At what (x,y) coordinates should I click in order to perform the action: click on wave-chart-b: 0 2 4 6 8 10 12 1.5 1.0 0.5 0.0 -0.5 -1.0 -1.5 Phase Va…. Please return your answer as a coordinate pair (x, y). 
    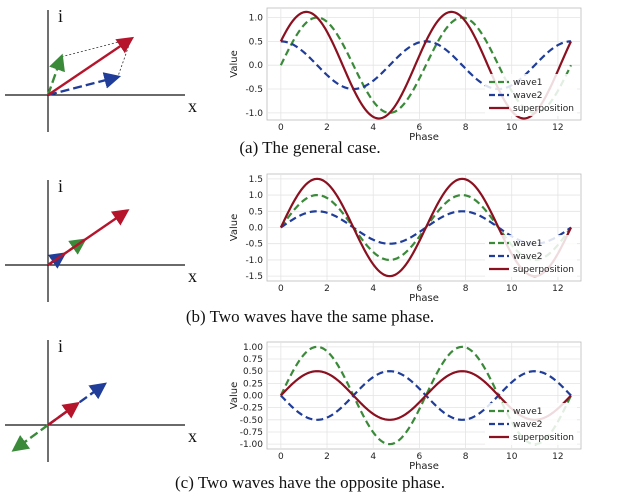
    Looking at the image, I should click on (405, 238).